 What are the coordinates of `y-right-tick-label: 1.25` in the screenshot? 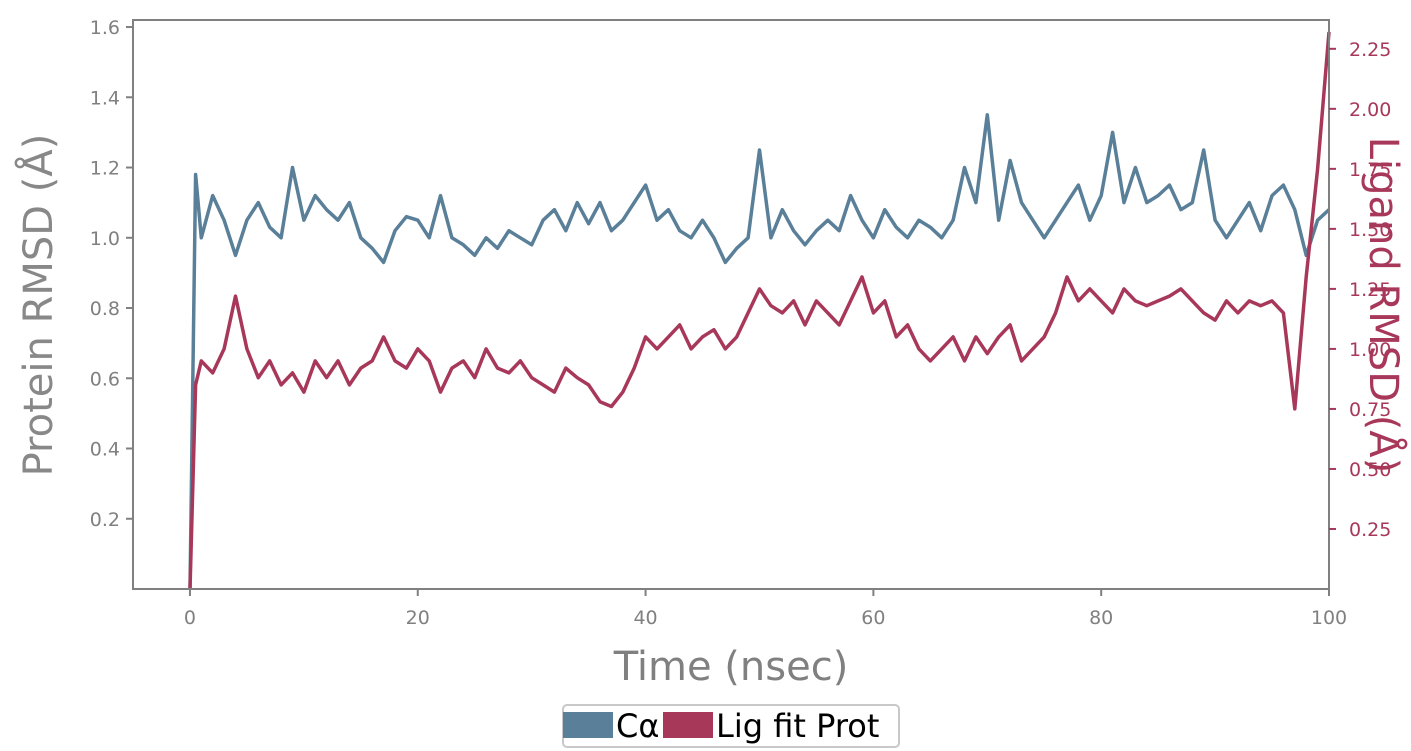 It's located at (1370, 290).